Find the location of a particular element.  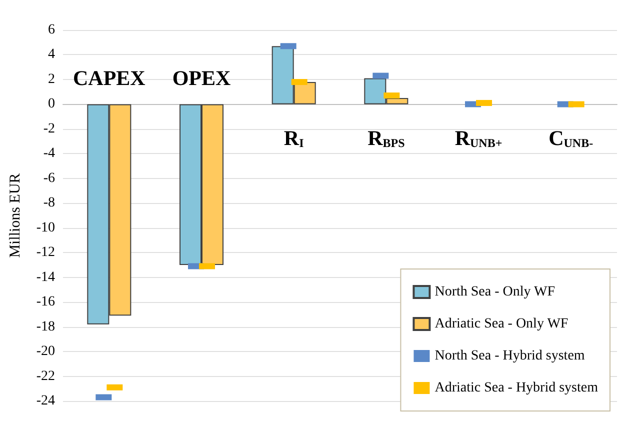

x-tick-label: RI is located at coordinates (294, 138).